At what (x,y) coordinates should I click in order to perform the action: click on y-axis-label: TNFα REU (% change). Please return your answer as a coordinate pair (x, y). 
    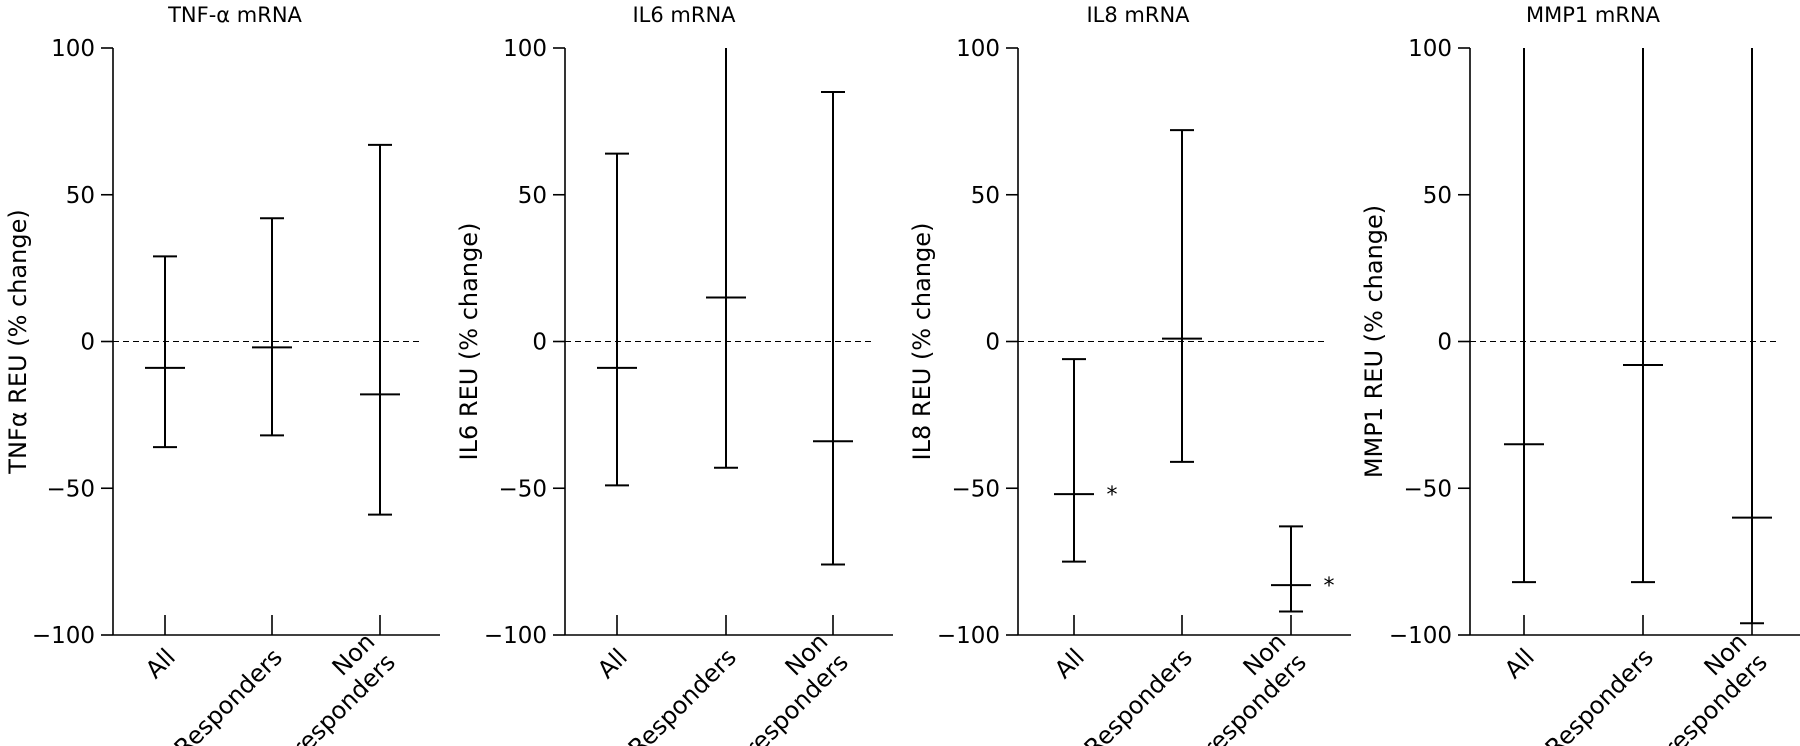
    Looking at the image, I should click on (18, 341).